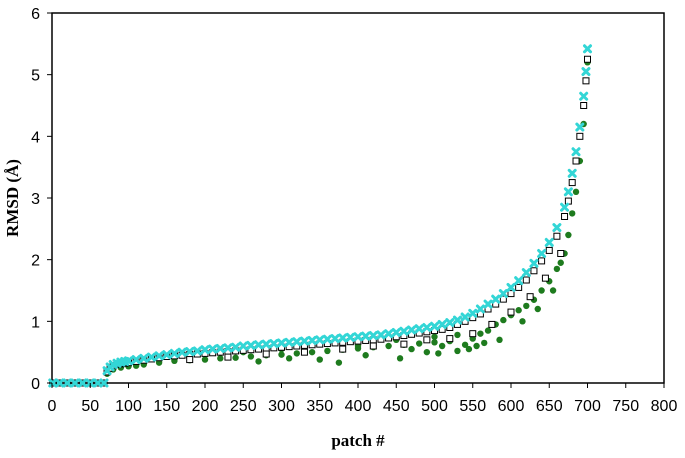 Image resolution: width=685 pixels, height=458 pixels. I want to click on y-axis-ticks: 0 1 2 3 4 5 6, so click(41, 199).